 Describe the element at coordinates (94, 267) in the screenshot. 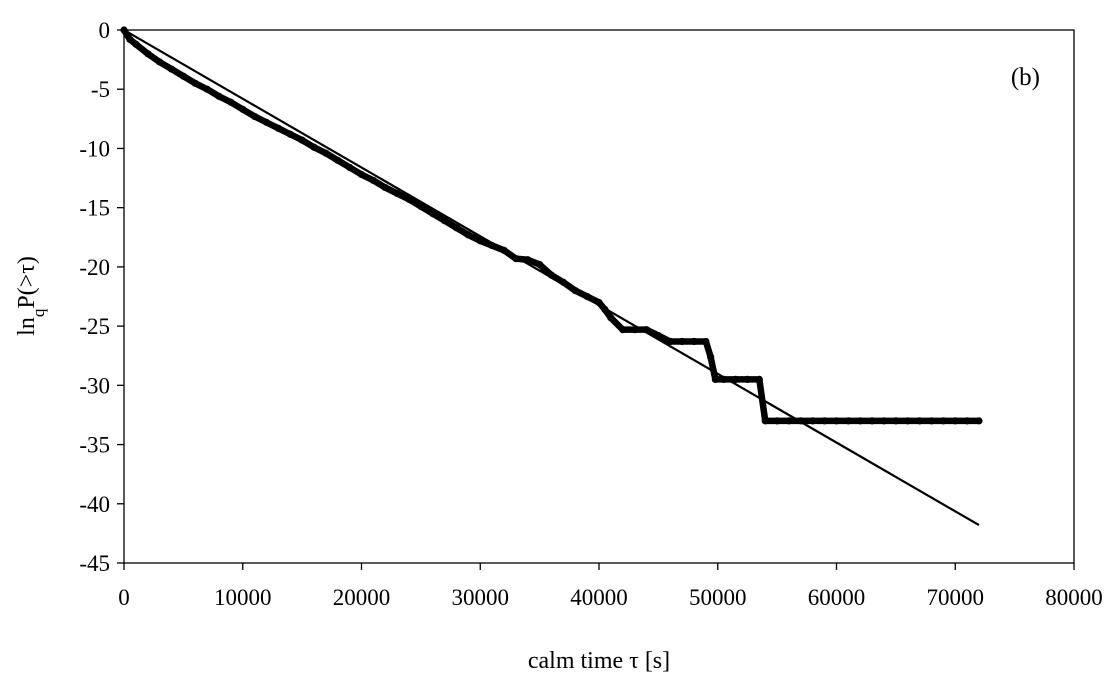

I see `y-tick-label: -20` at that location.